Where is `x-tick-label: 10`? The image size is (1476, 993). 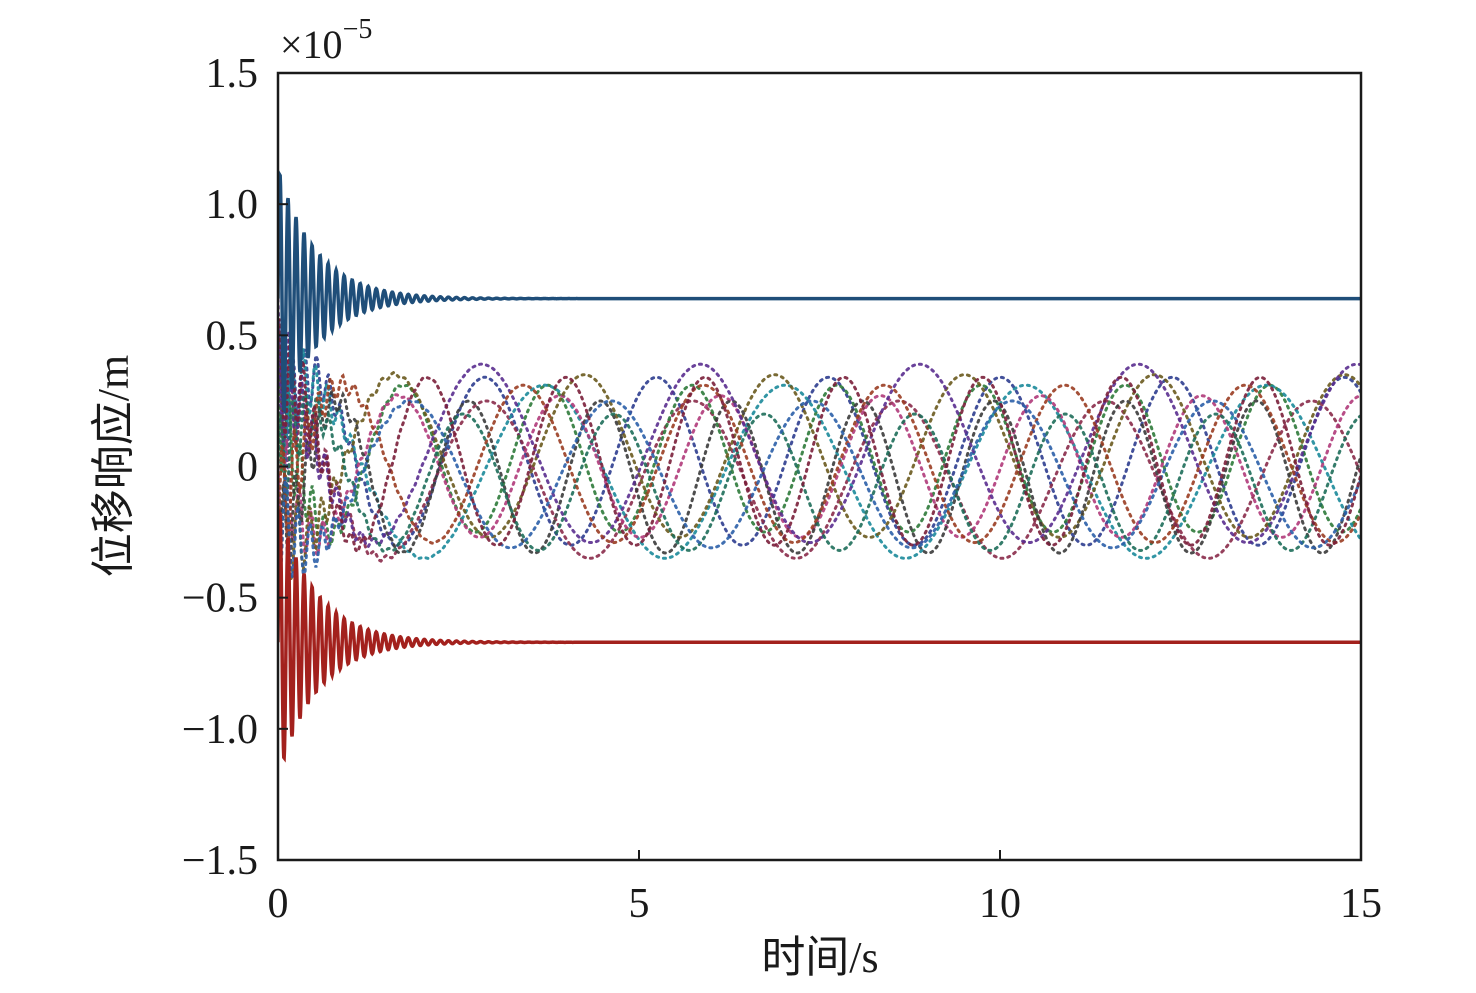
x-tick-label: 10 is located at coordinates (1000, 904).